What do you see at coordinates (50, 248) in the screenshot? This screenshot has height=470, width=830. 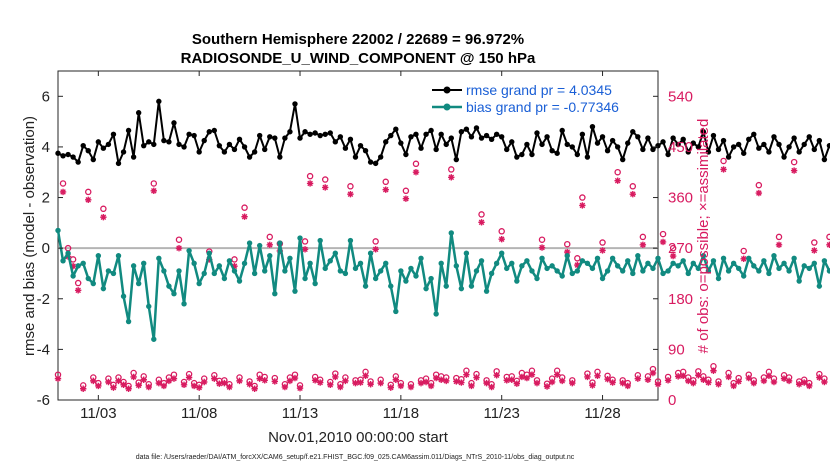 I see `y-axis-left: -6 -4 -2 0 2 4 6` at bounding box center [50, 248].